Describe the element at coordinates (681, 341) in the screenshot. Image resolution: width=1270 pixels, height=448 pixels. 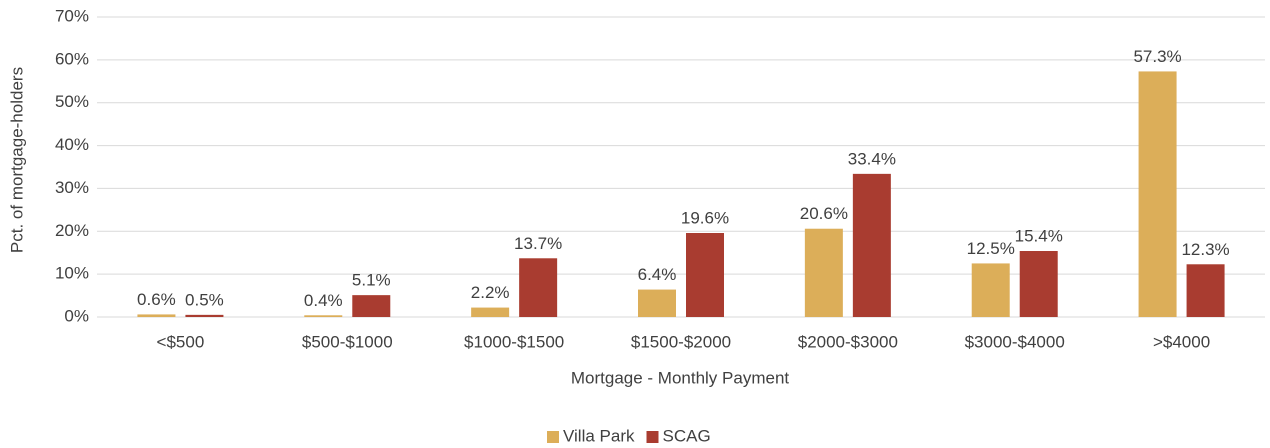
I see `x-tick-label: $1500-$2000` at that location.